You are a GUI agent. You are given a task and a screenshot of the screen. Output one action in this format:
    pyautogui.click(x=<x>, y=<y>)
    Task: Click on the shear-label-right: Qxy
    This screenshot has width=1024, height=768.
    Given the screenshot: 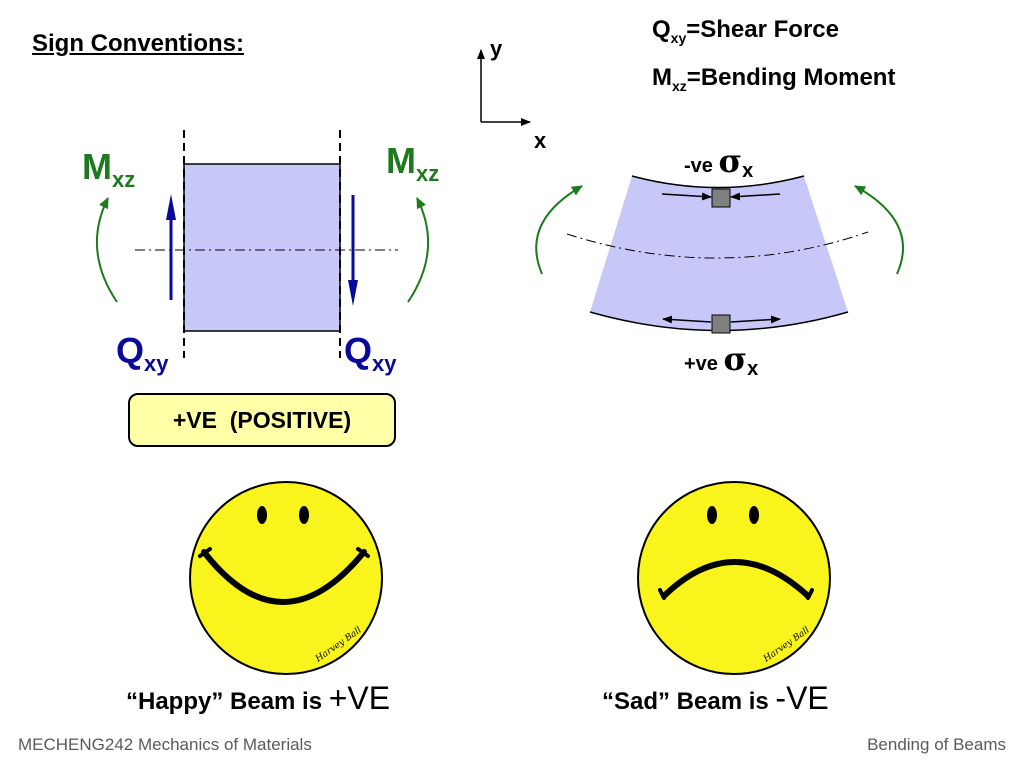 What is the action you would take?
    pyautogui.click(x=370, y=353)
    